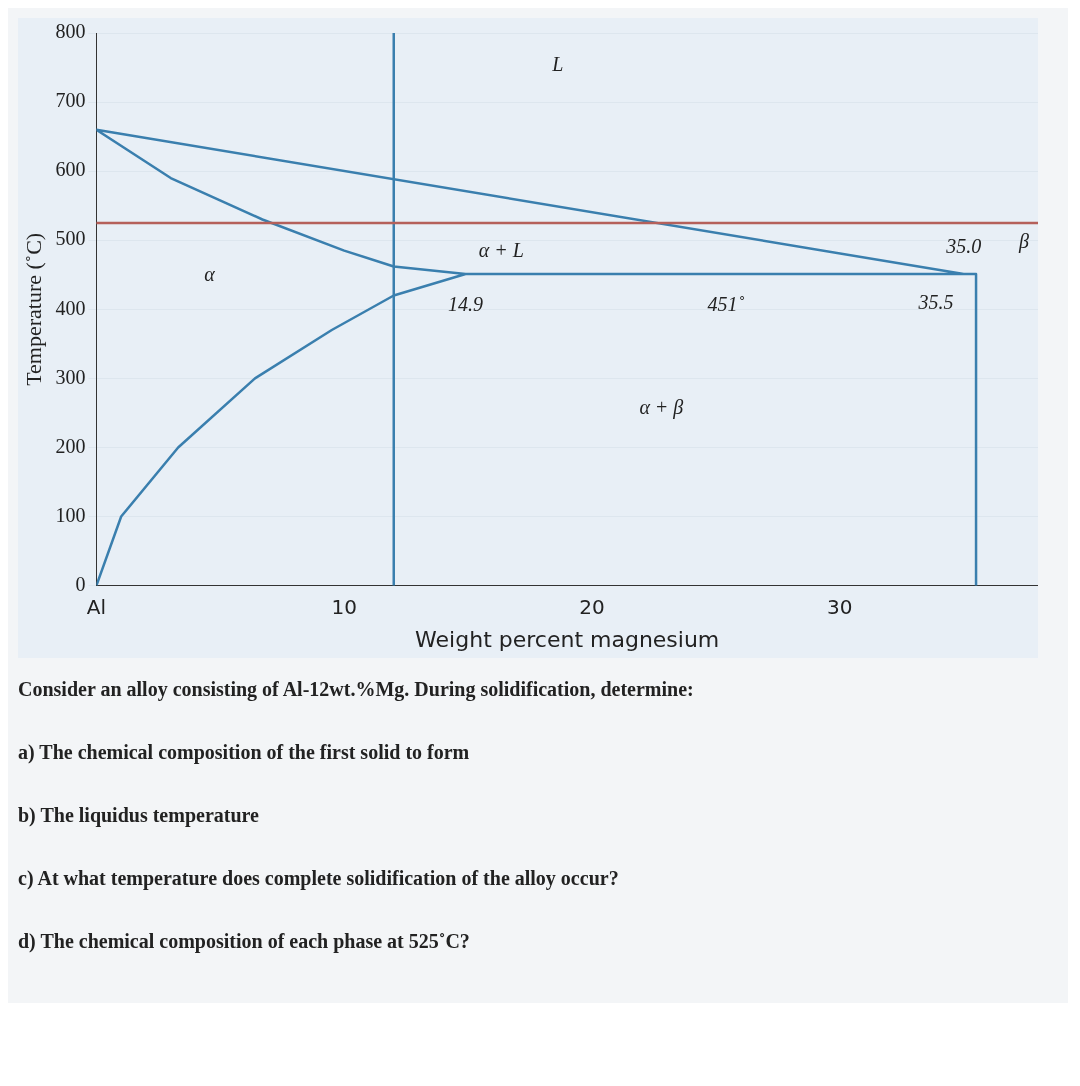 This screenshot has width=1080, height=1086. What do you see at coordinates (557, 64) in the screenshot?
I see `annotation: L` at bounding box center [557, 64].